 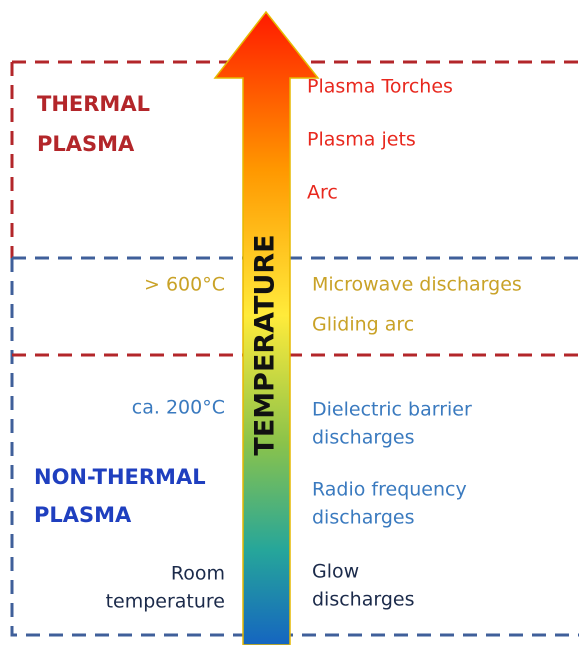 What do you see at coordinates (417, 285) in the screenshot?
I see `technique-label: Microwave discharges` at bounding box center [417, 285].